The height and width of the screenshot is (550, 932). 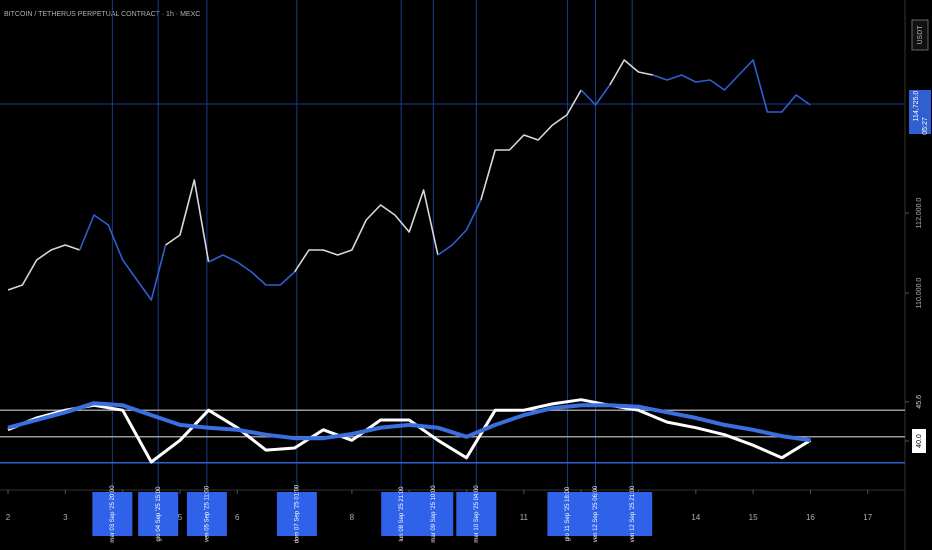 I want to click on x-tick-label: 3, so click(x=65, y=517).